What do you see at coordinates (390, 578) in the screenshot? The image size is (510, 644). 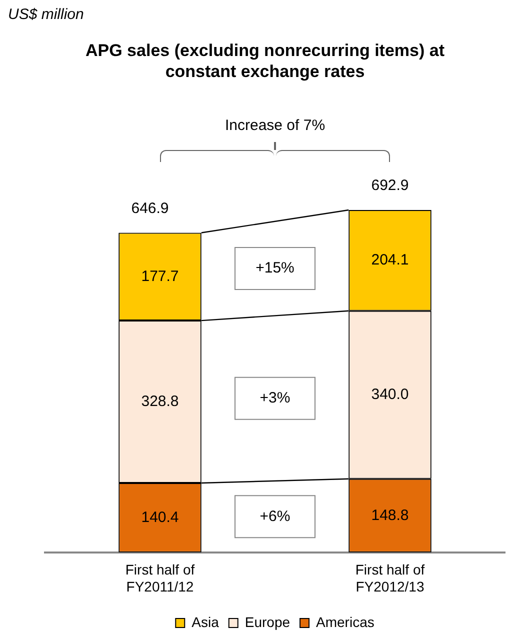 I see `x-tick-label: First half of FY2012/13` at bounding box center [390, 578].